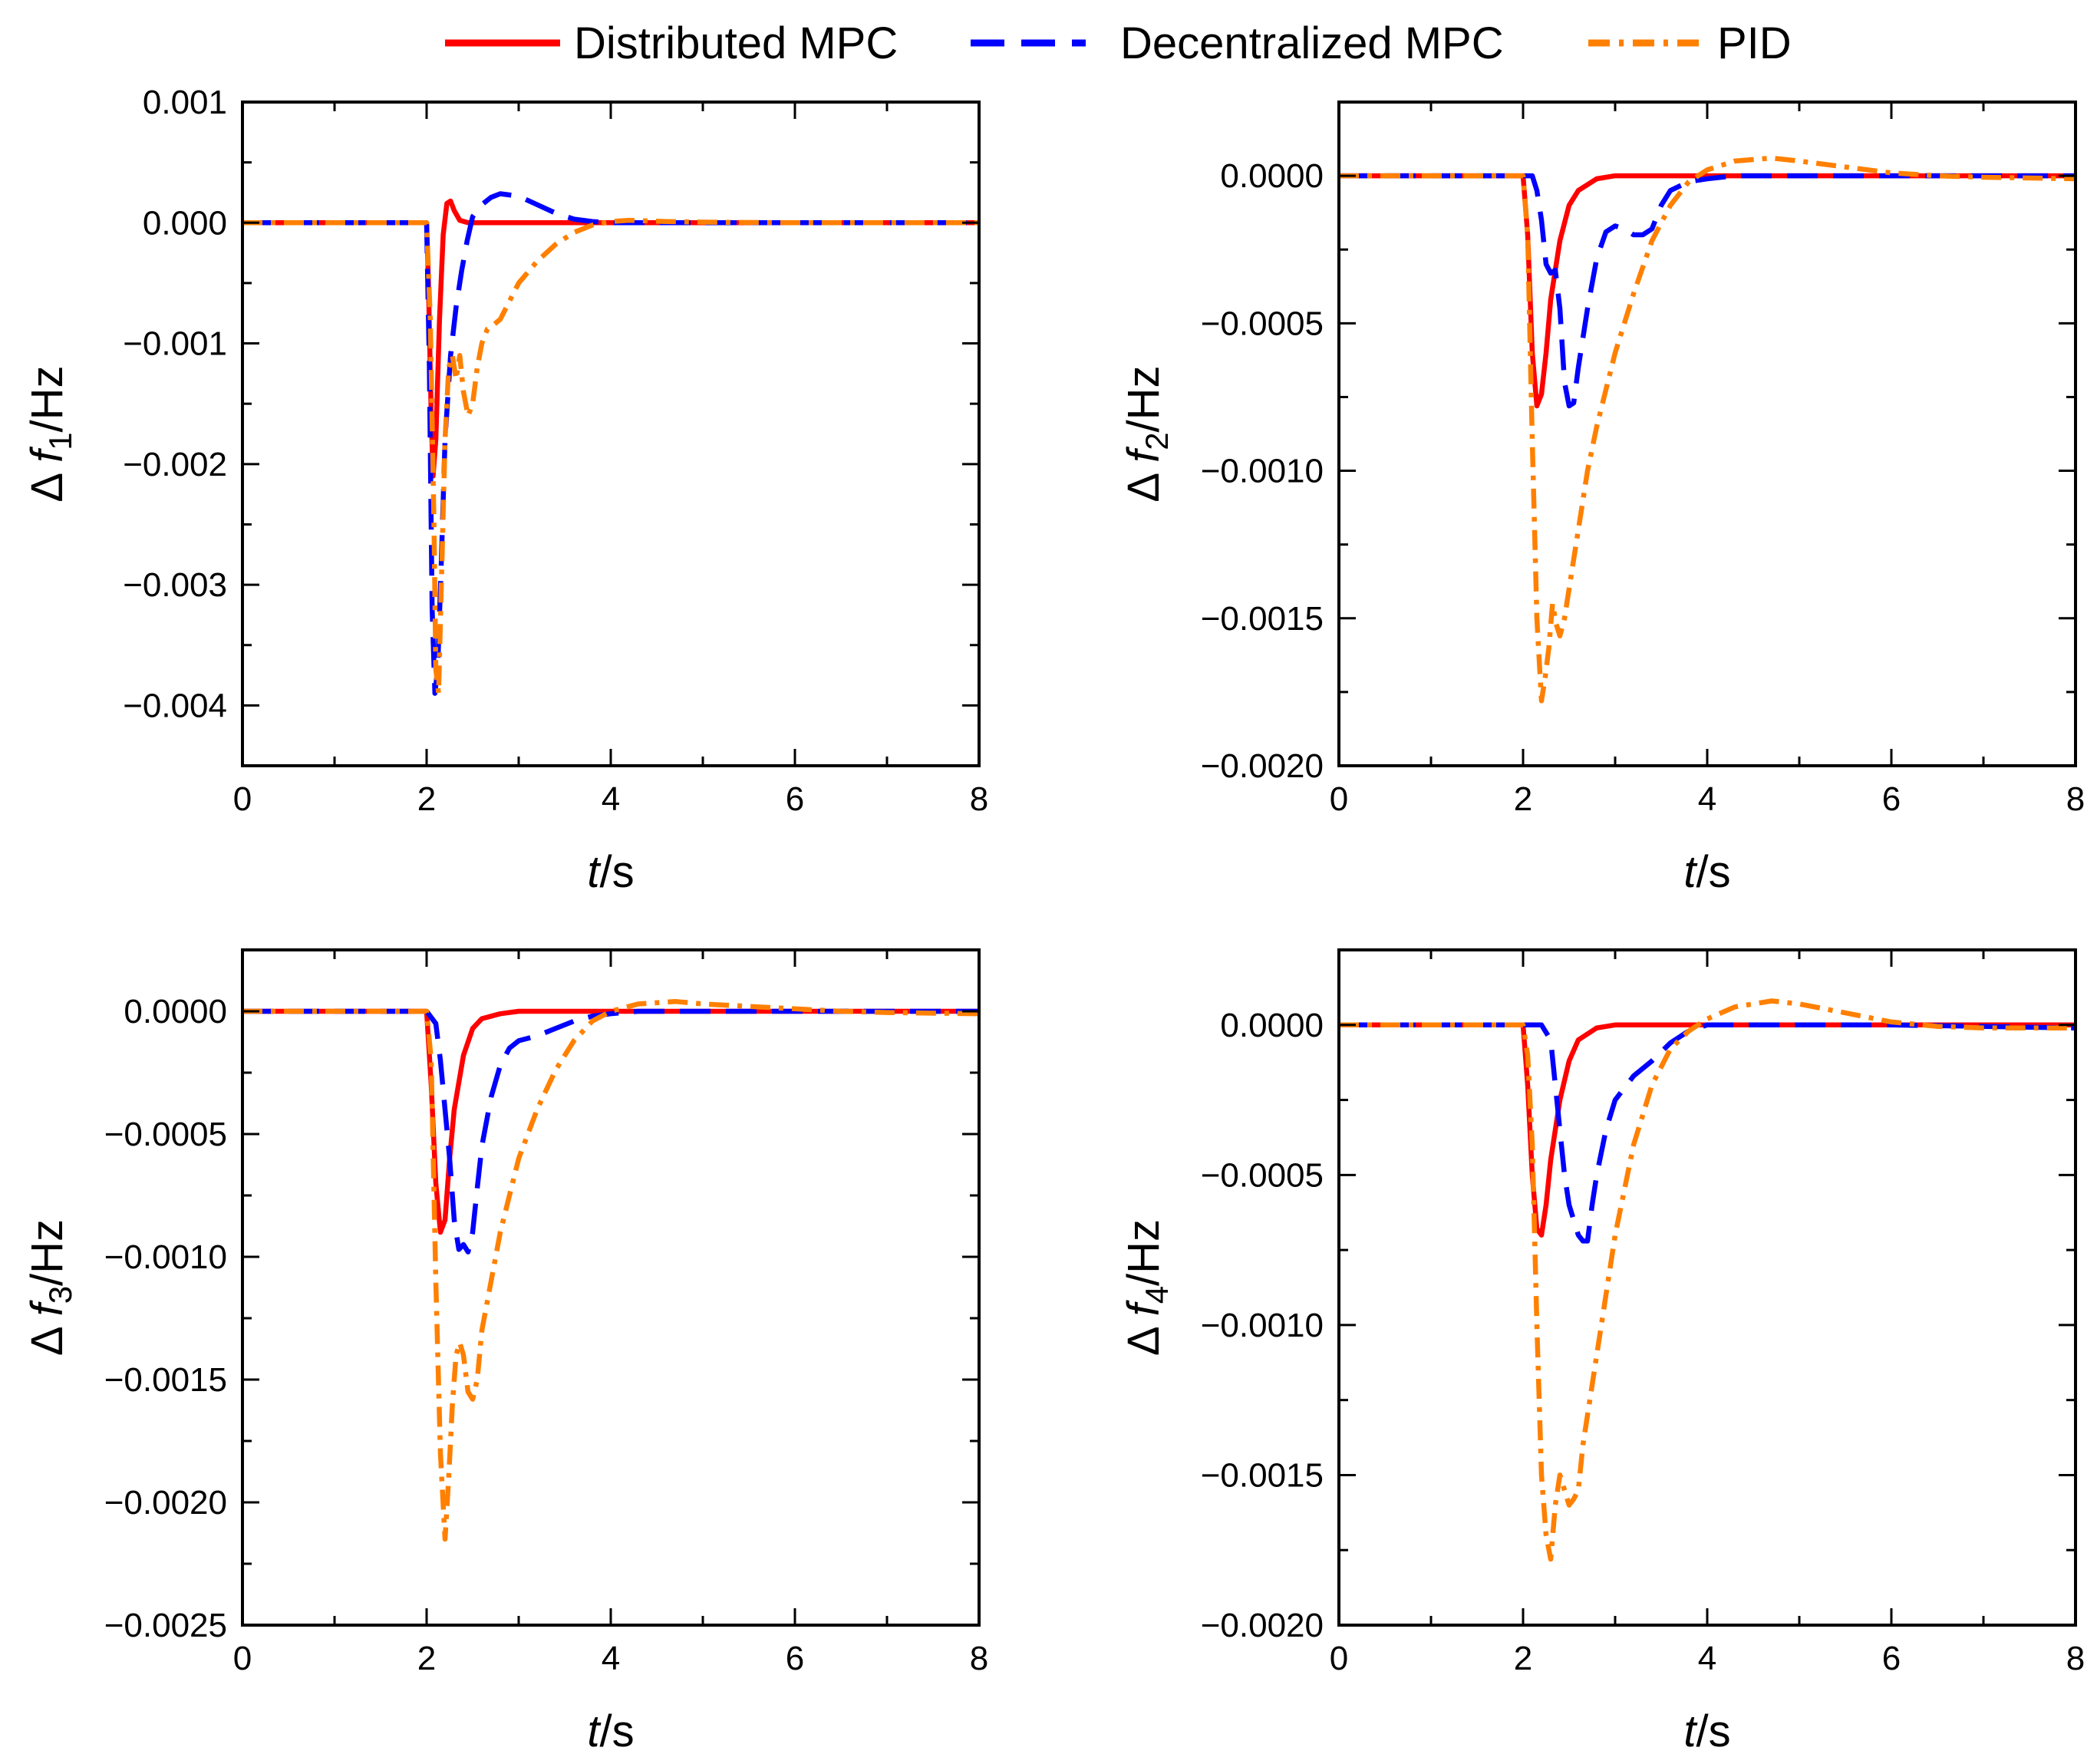 Image resolution: width=2097 pixels, height=1764 pixels. I want to click on x-tick-label-1: 0, so click(242, 799).